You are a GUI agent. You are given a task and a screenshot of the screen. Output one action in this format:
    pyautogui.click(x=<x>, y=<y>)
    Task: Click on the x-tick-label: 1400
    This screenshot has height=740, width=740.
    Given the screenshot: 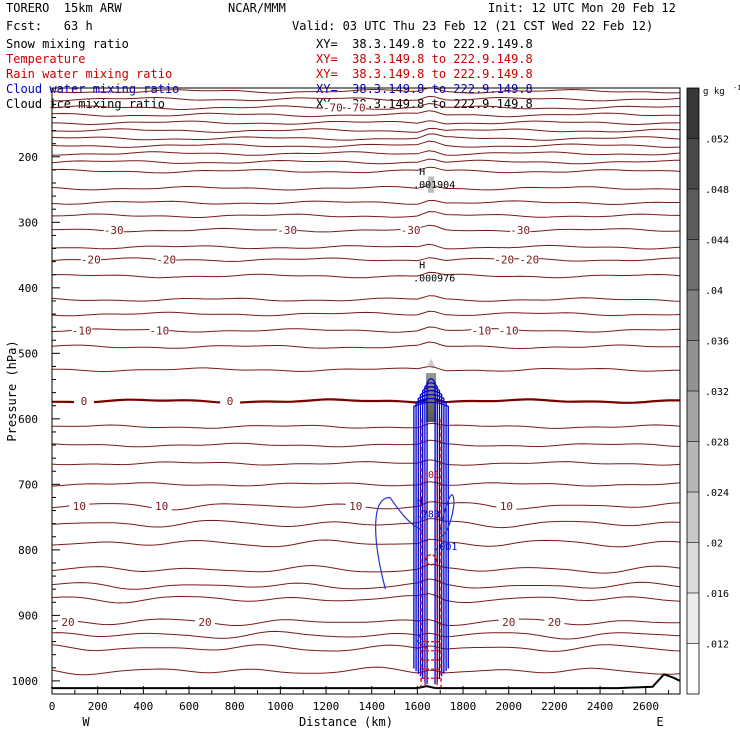 What is the action you would take?
    pyautogui.click(x=371, y=706)
    